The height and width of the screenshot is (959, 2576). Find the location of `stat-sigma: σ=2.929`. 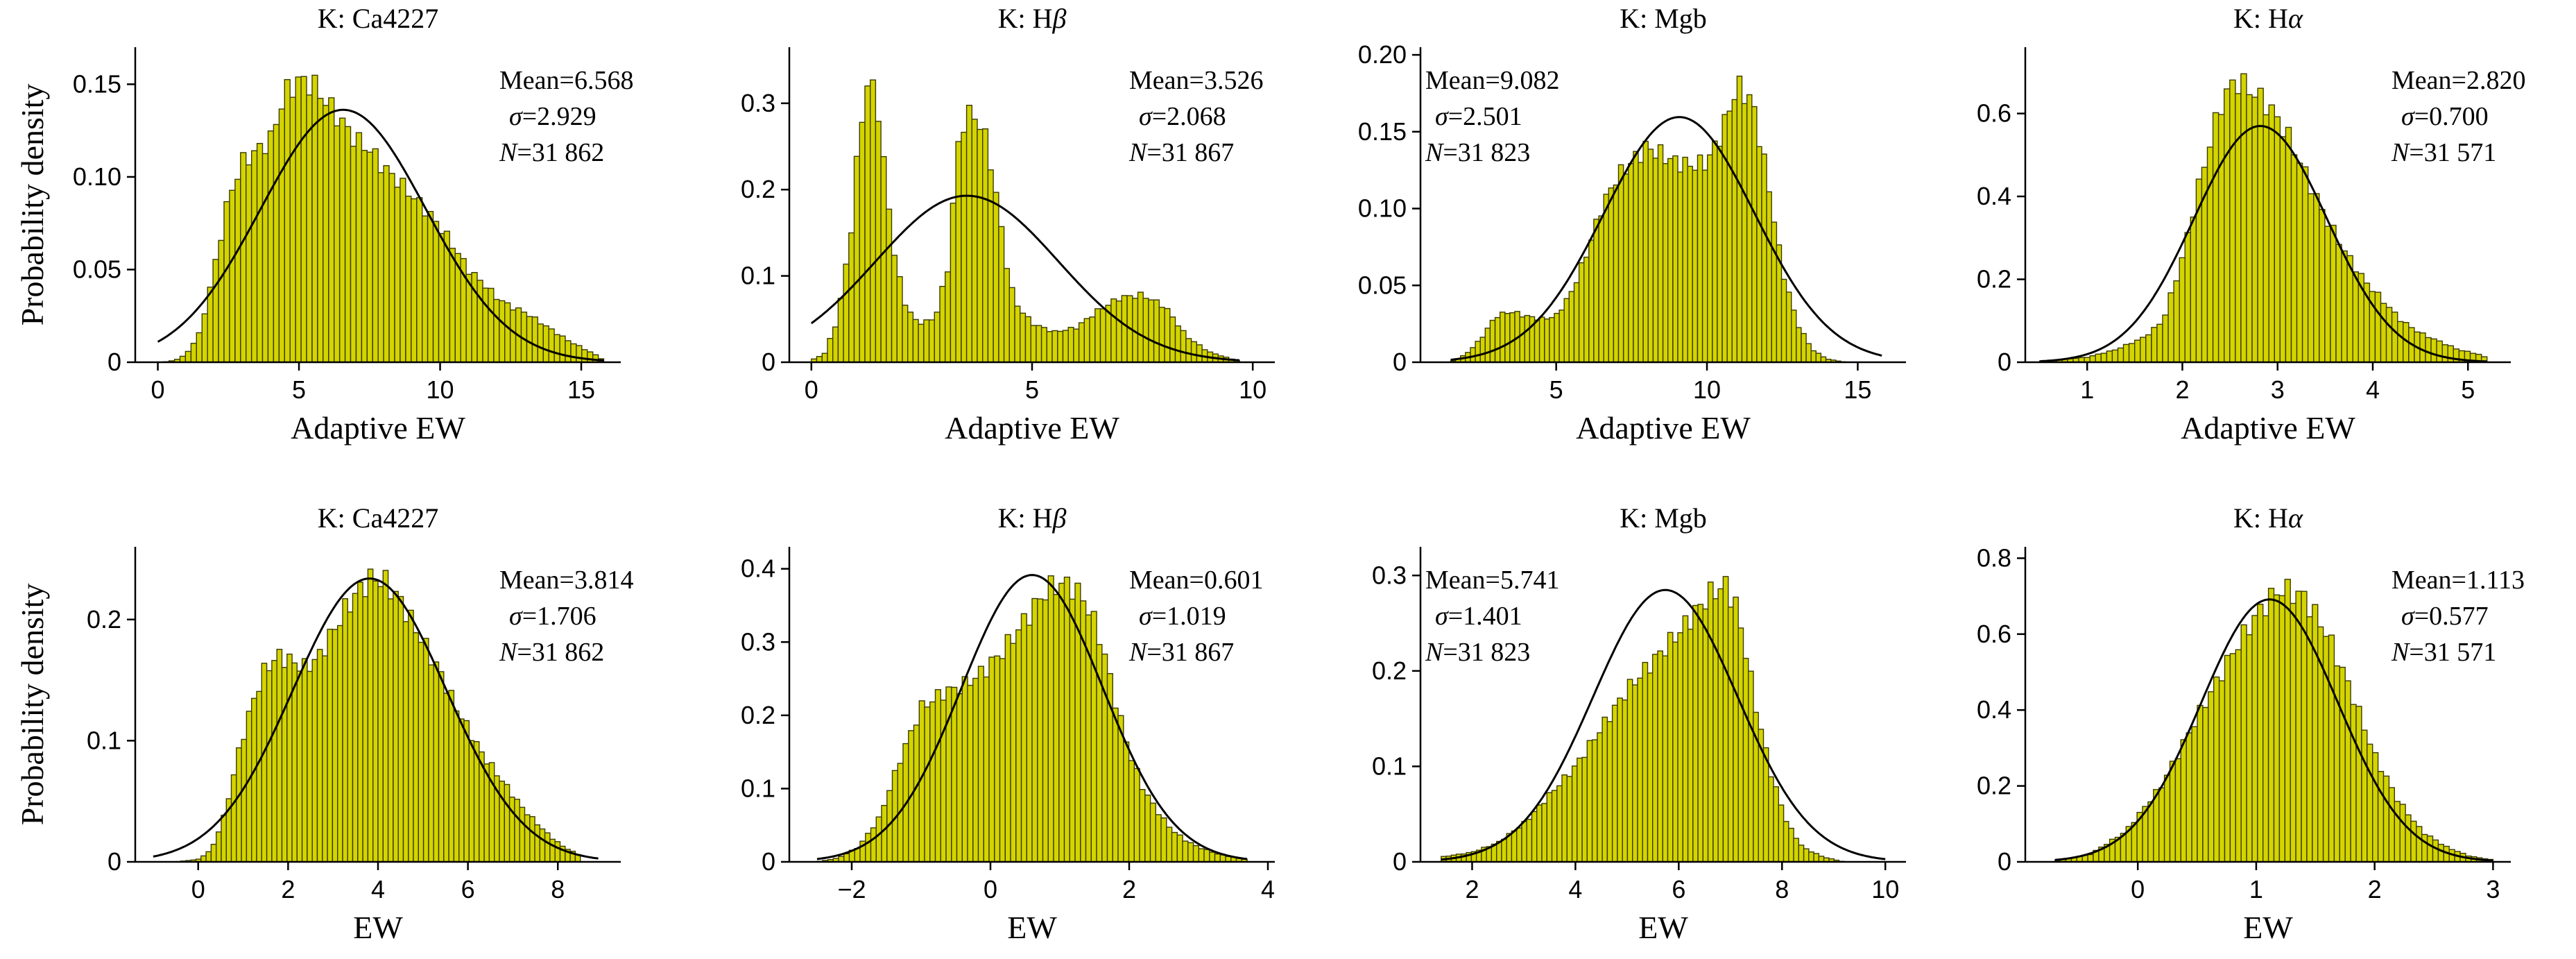

stat-sigma: σ=2.929 is located at coordinates (552, 116).